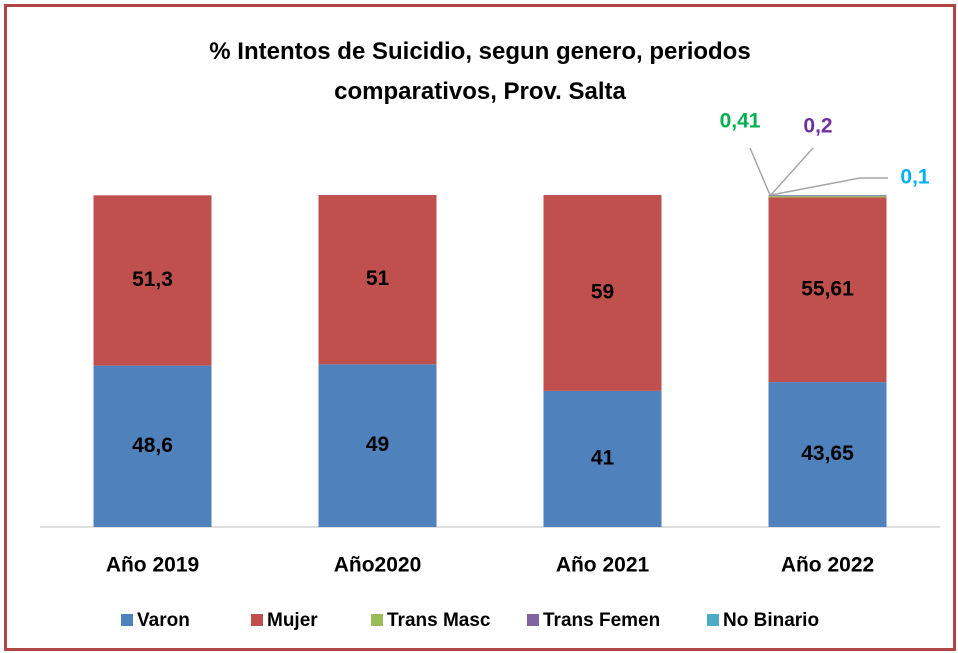 The width and height of the screenshot is (958, 653). What do you see at coordinates (378, 565) in the screenshot?
I see `x-tick-label: Año2020` at bounding box center [378, 565].